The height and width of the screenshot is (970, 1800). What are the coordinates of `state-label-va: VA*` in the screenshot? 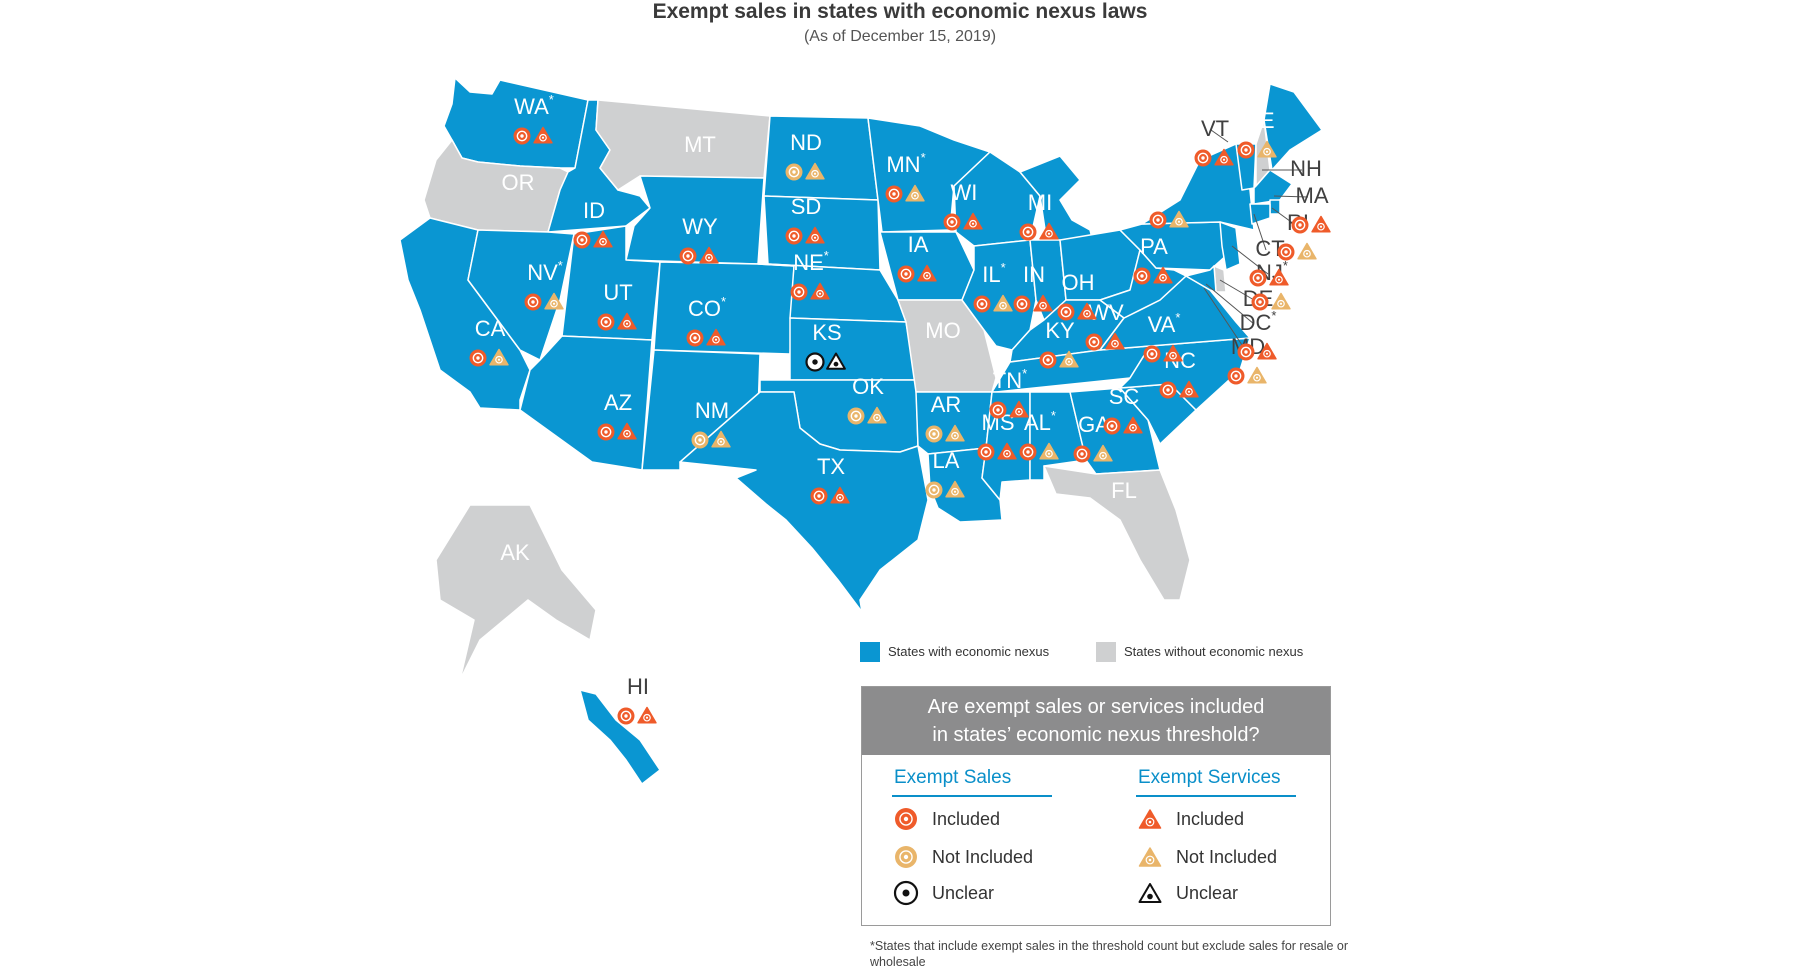 It's located at (1164, 323).